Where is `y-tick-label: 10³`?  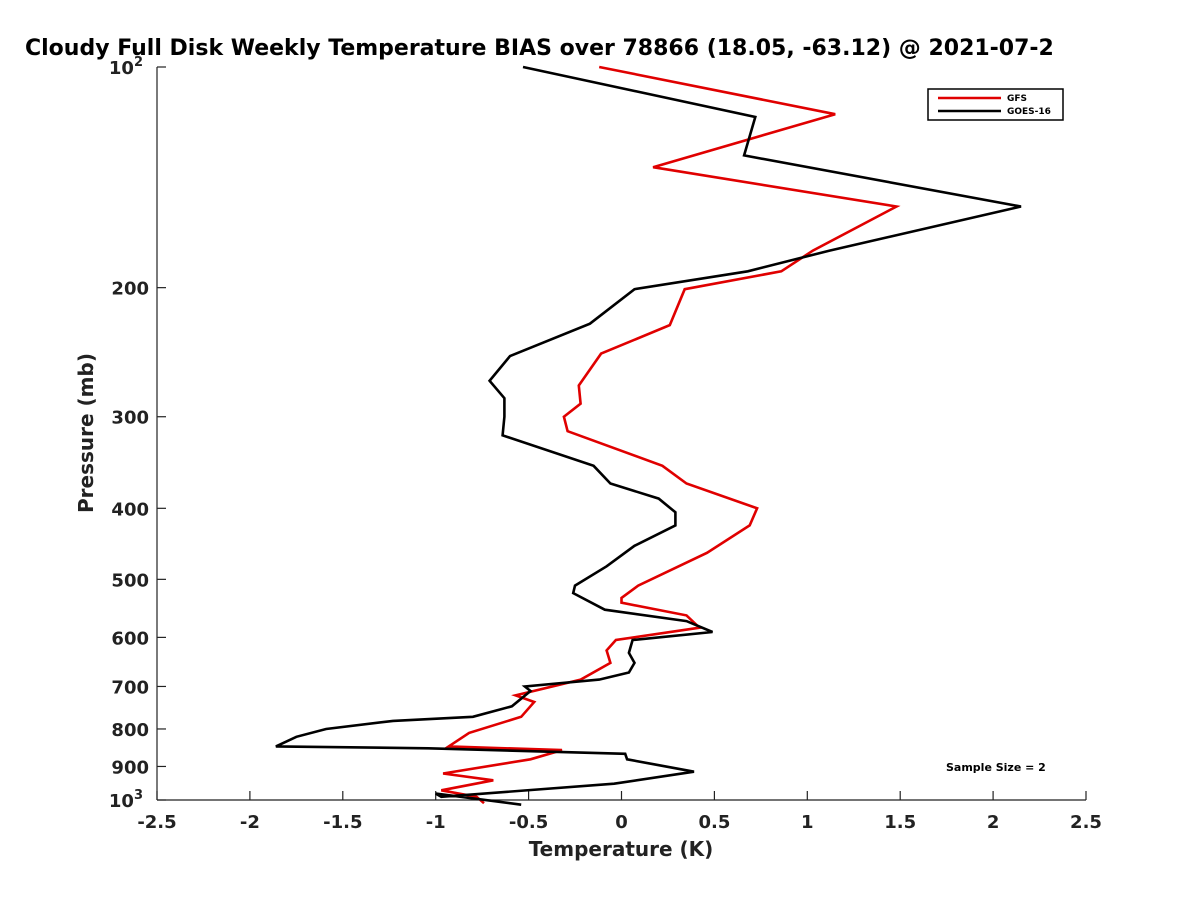
y-tick-label: 10³ is located at coordinates (126, 800).